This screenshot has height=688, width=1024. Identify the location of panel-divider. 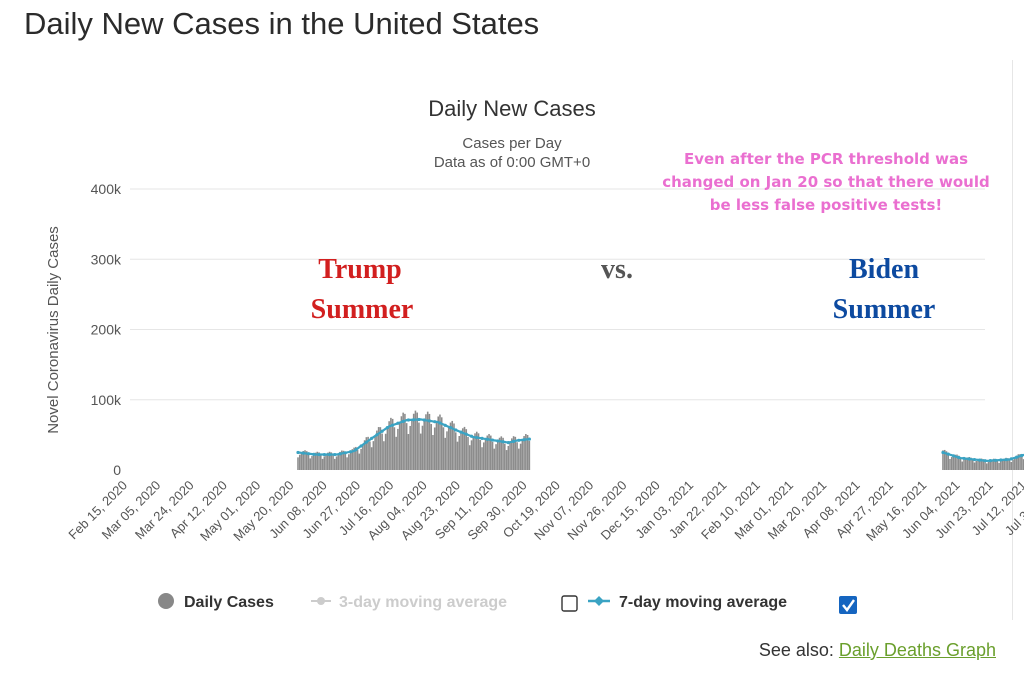
(1012, 340).